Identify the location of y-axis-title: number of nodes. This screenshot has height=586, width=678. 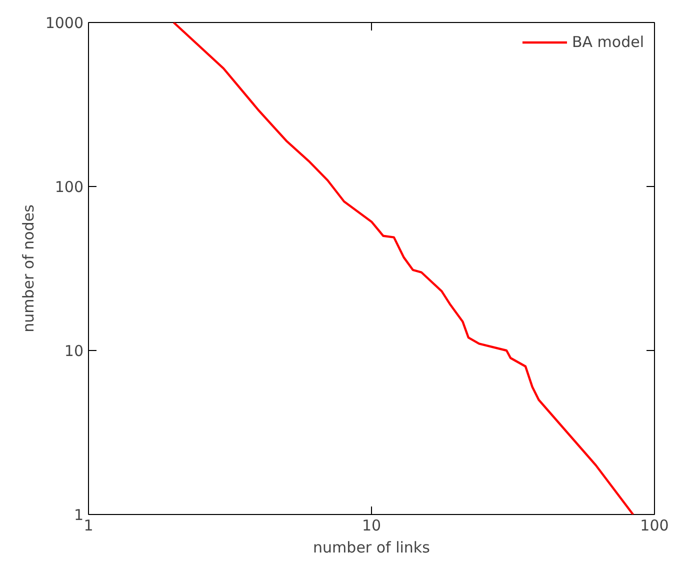
(28, 268).